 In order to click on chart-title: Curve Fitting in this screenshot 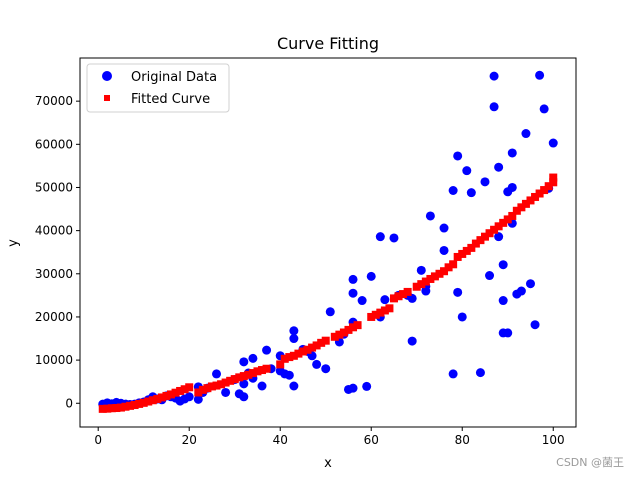, I will do `click(328, 43)`.